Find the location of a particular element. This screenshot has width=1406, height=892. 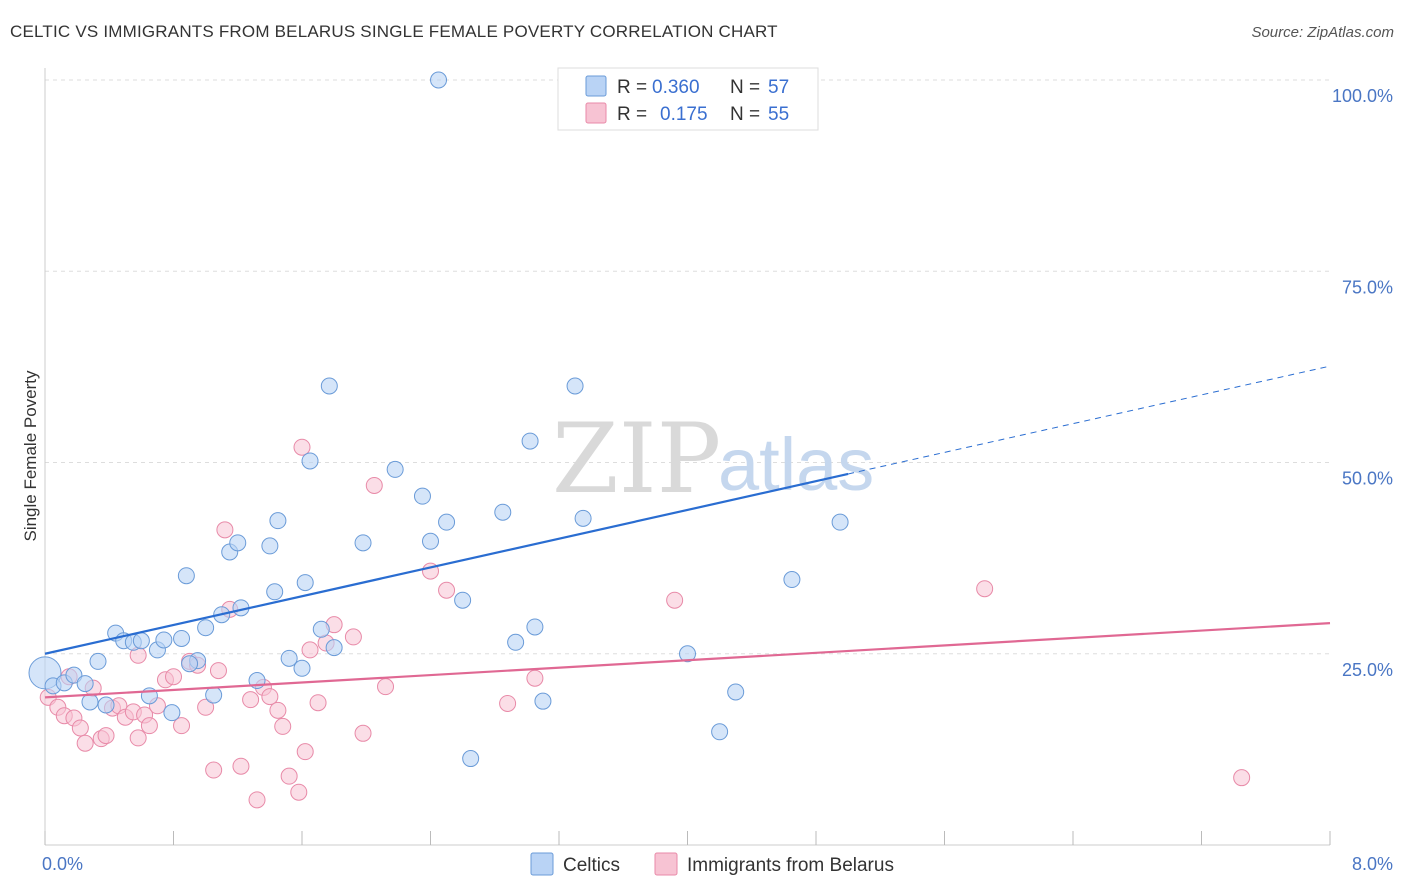

y-tick-label-2: 75.0% is located at coordinates (1367, 287).